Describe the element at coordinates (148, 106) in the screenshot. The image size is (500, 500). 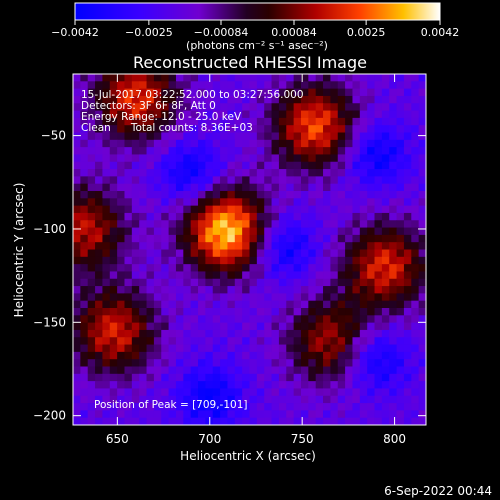
I see `annotation-detectors: Detectors: 3F 6F 8F, Att 0` at that location.